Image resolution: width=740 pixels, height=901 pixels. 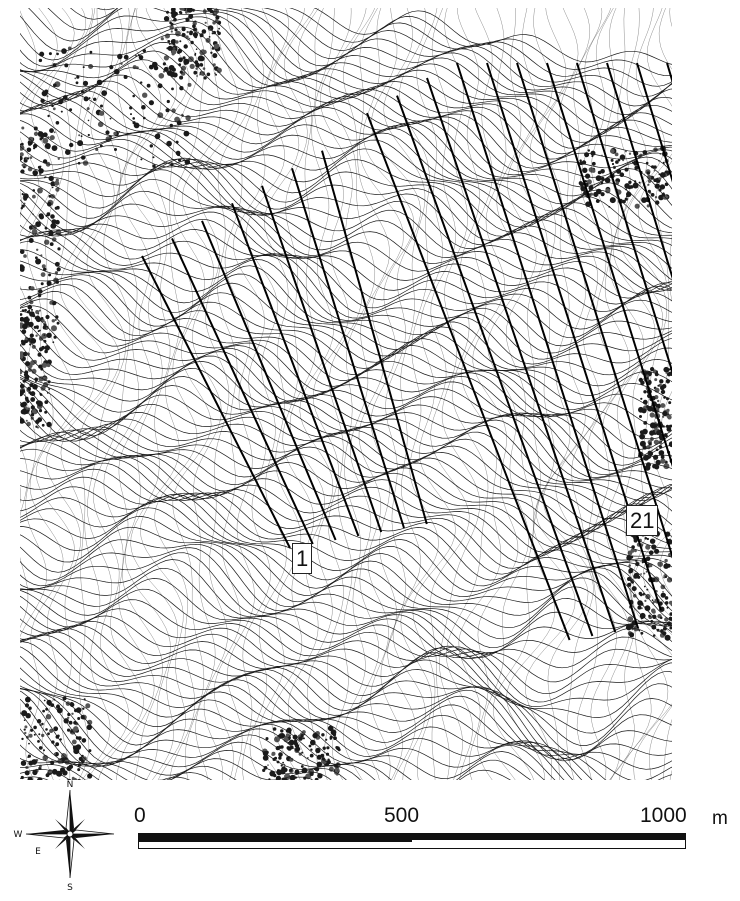 What do you see at coordinates (70, 888) in the screenshot?
I see `compass-south-letter: S` at bounding box center [70, 888].